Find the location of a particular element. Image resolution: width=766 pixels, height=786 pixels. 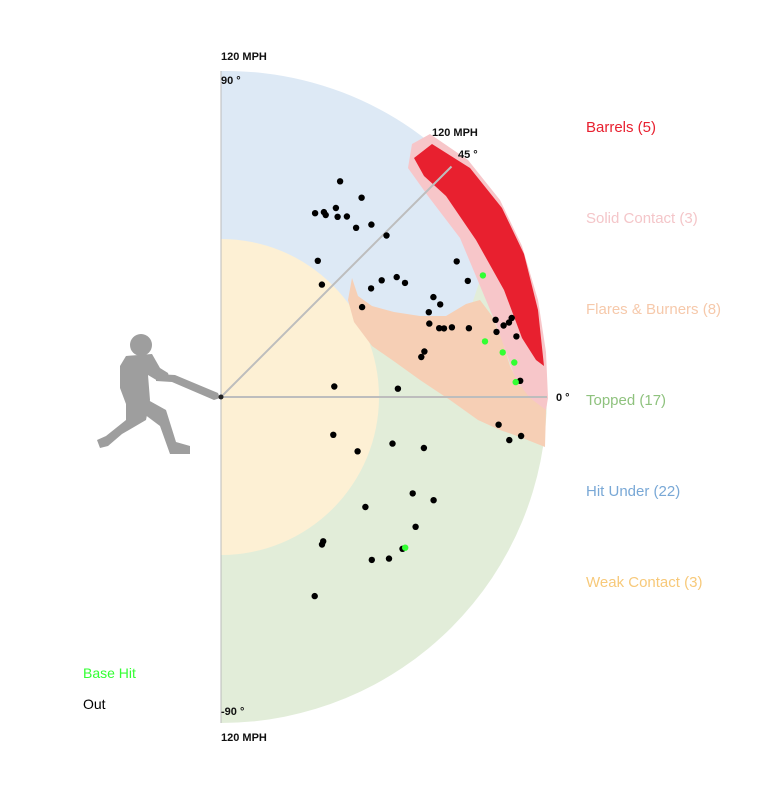

flares-burners-zone is located at coordinates (447, 362).